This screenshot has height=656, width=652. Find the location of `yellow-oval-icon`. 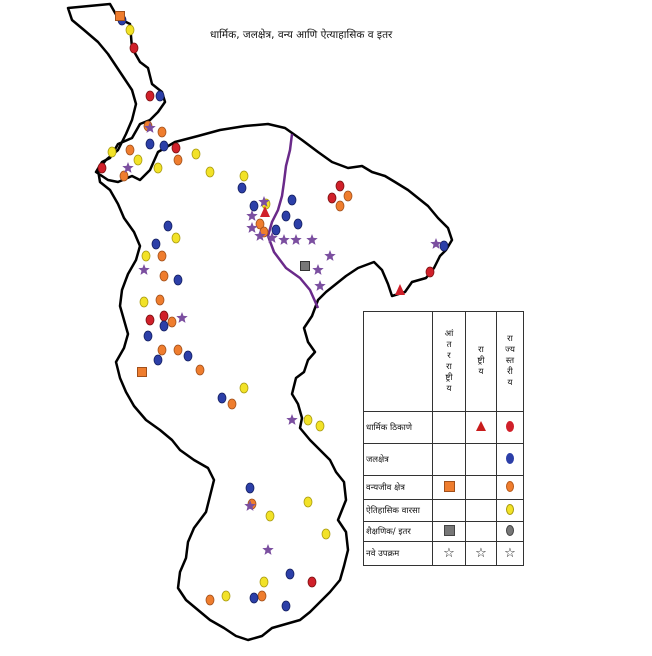

yellow-oval-icon is located at coordinates (510, 509).